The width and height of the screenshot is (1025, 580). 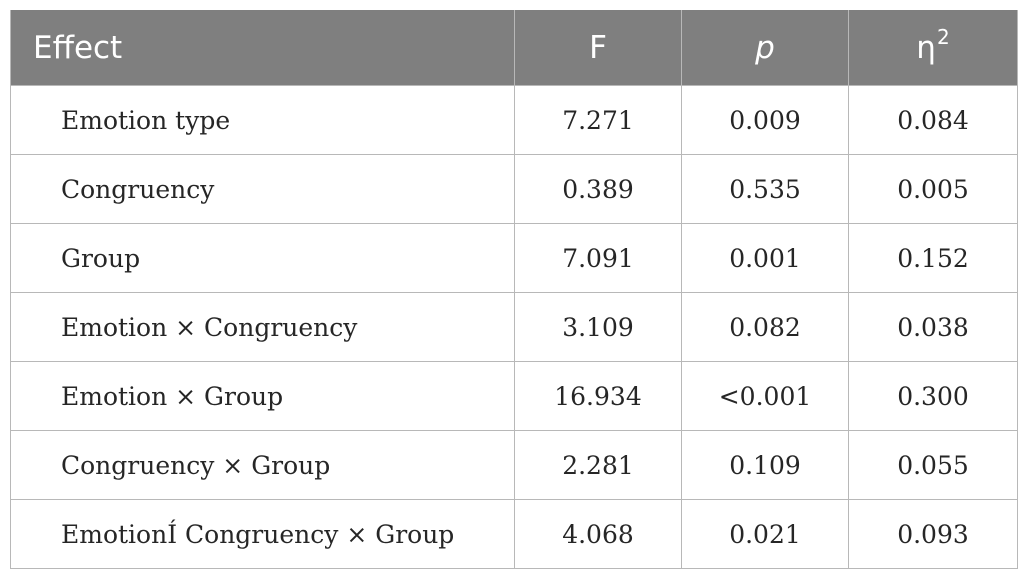 What do you see at coordinates (598, 465) in the screenshot?
I see `cell-f: 2.281` at bounding box center [598, 465].